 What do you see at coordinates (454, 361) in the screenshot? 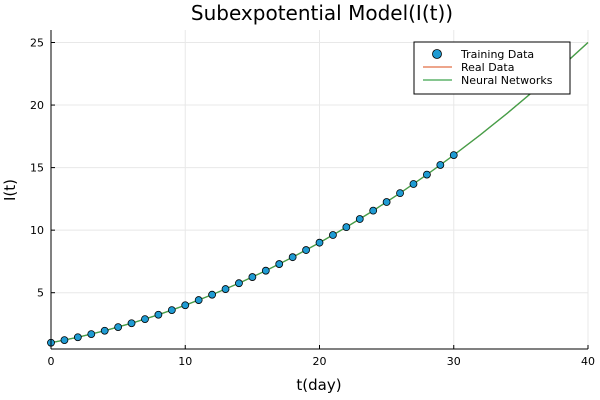
I see `x-tick-label: 30` at bounding box center [454, 361].